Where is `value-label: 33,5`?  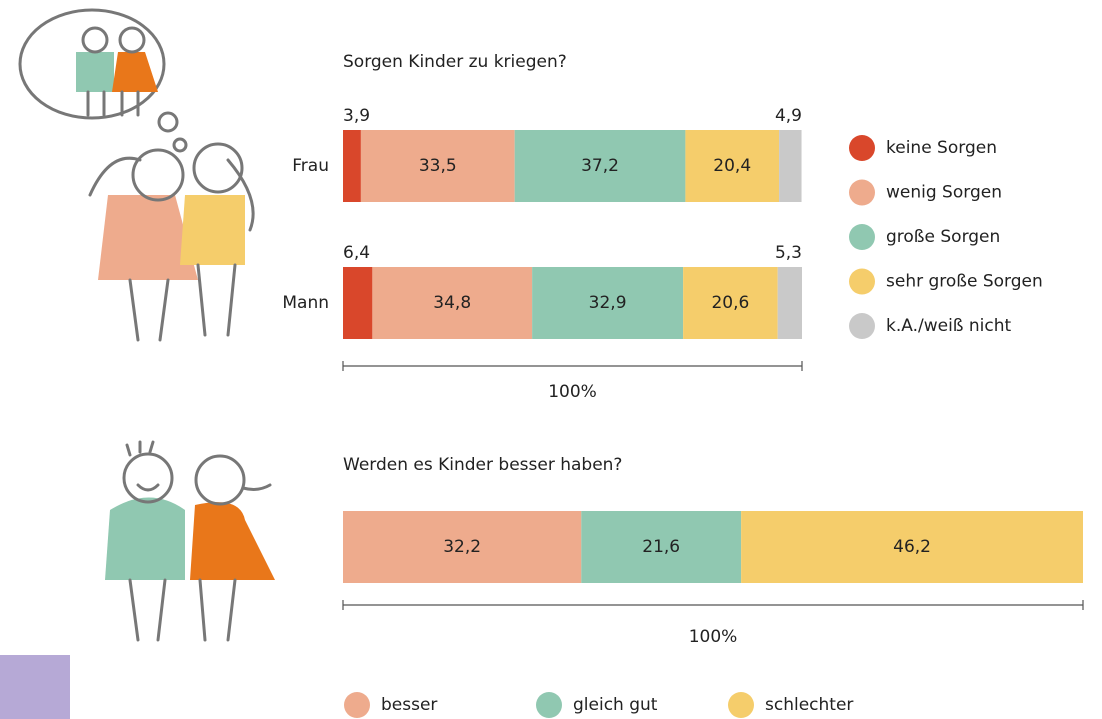 value-label: 33,5 is located at coordinates (438, 166).